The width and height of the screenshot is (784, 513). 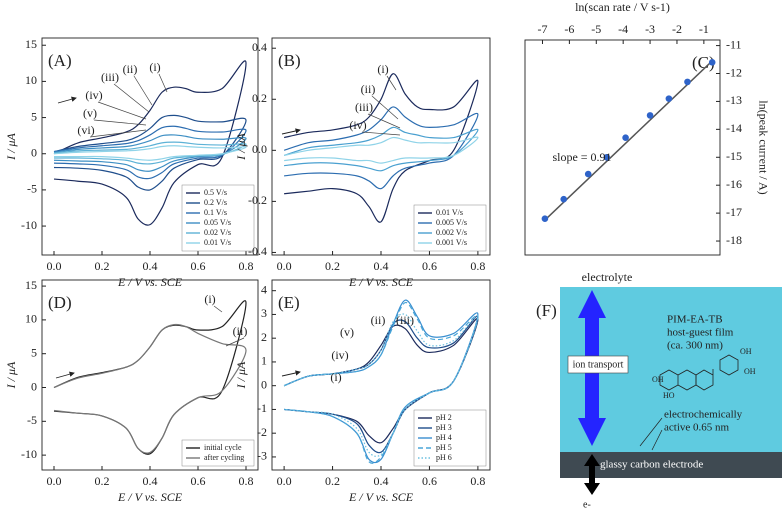 I want to click on legend-box, so click(x=218, y=218).